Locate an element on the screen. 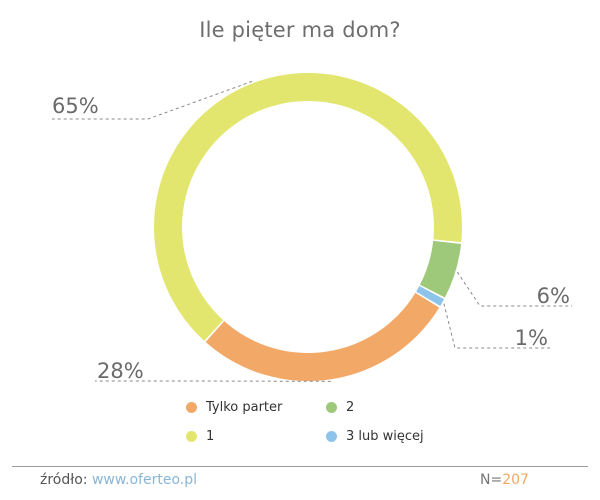  source-note: źródło: www.oferteo.pl is located at coordinates (118, 480).